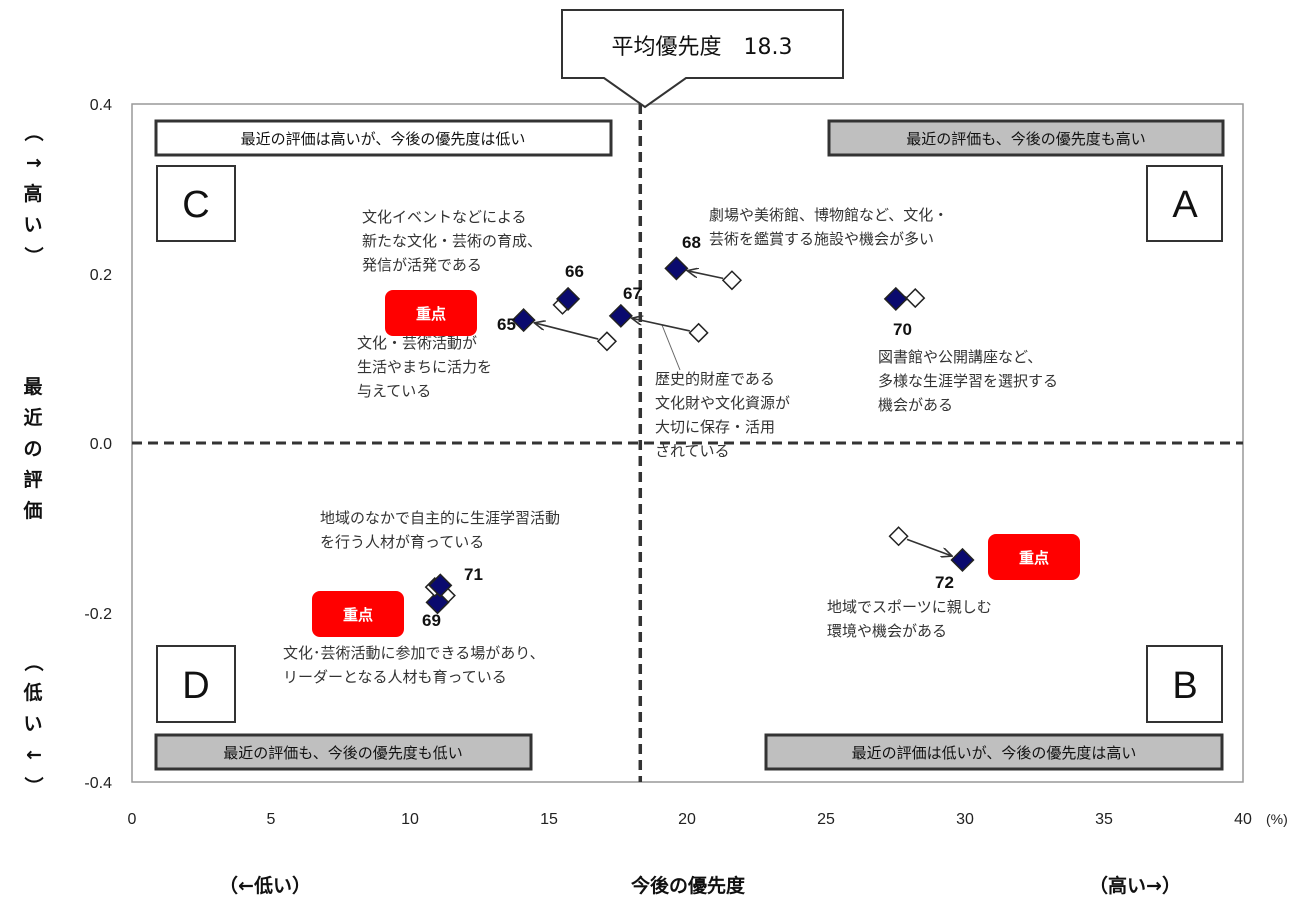 The image size is (1293, 899). I want to click on y-tick-label: -0.4, so click(98, 783).